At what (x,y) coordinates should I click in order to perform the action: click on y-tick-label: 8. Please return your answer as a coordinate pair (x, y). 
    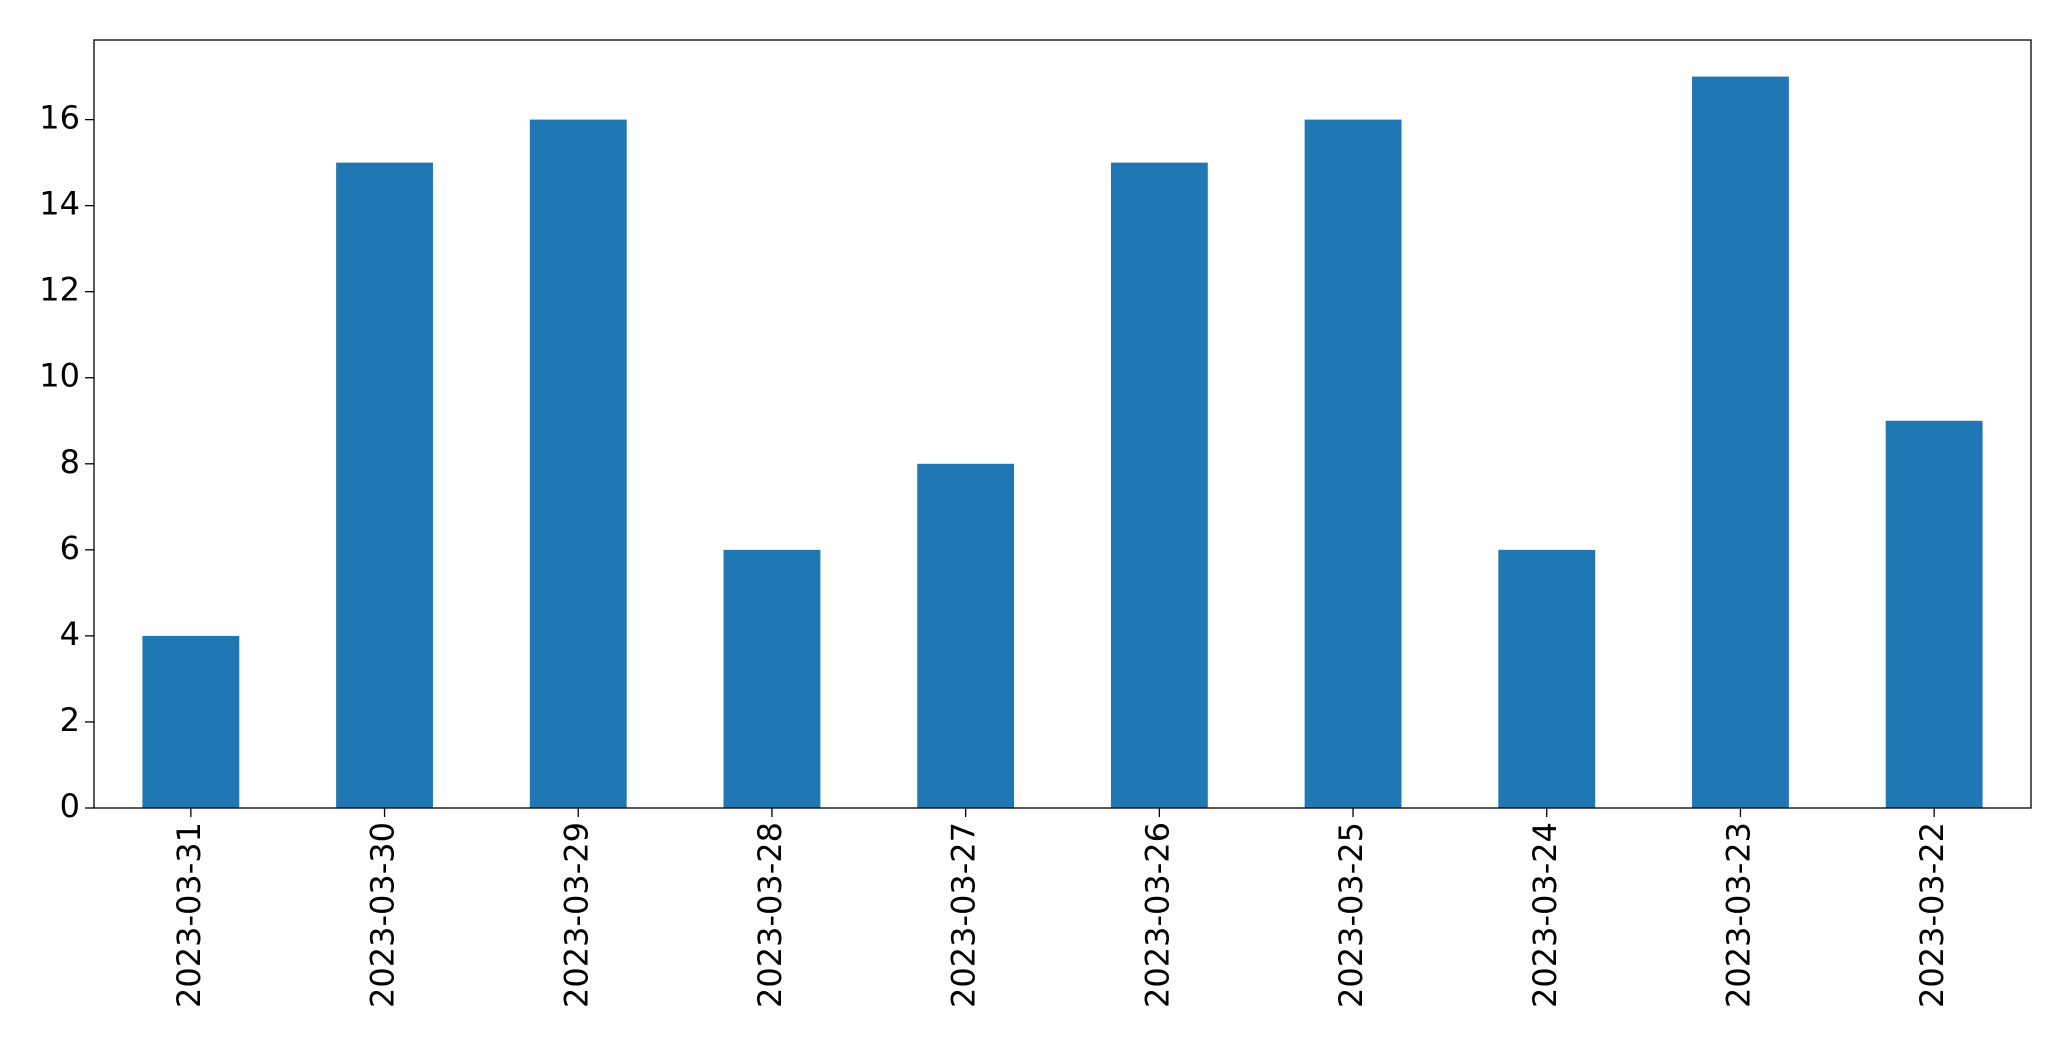
    Looking at the image, I should click on (70, 462).